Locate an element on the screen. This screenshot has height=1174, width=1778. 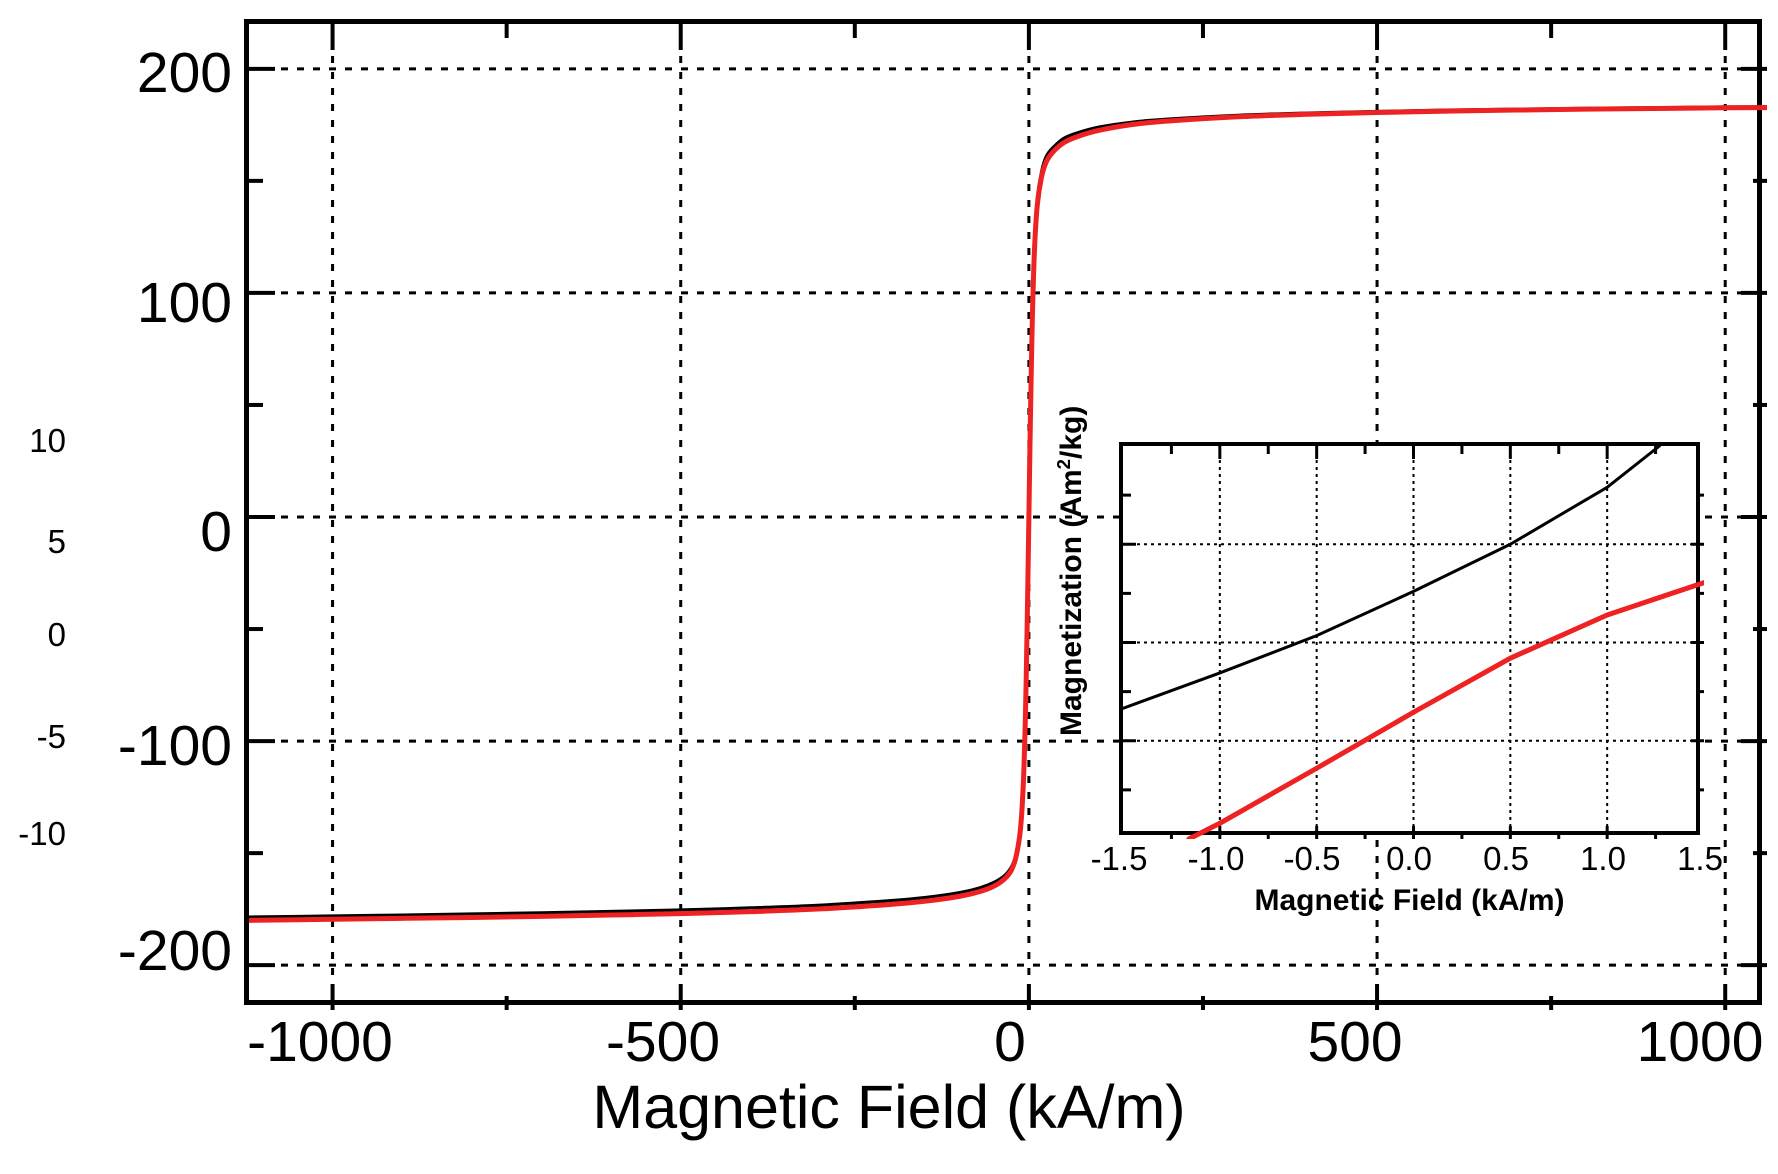
inset-ytick-label: 5 is located at coordinates (56, 541).